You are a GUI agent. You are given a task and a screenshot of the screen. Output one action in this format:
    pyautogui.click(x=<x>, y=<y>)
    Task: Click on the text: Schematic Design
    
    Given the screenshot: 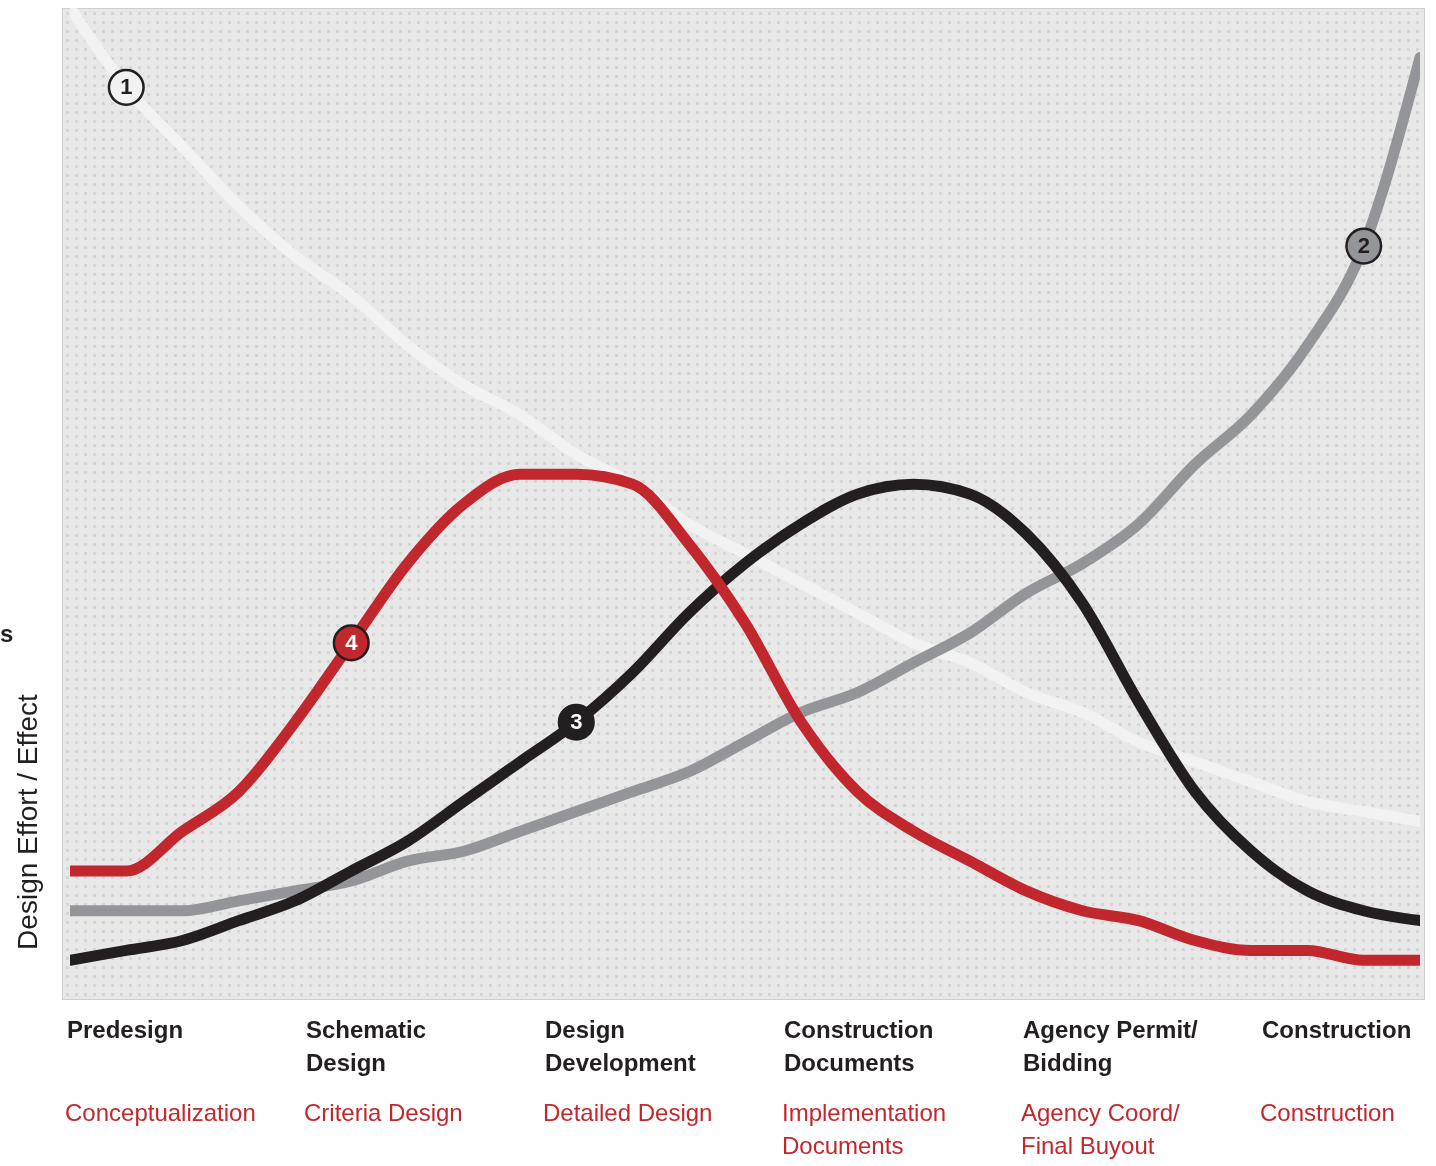 What is the action you would take?
    pyautogui.click(x=367, y=1046)
    